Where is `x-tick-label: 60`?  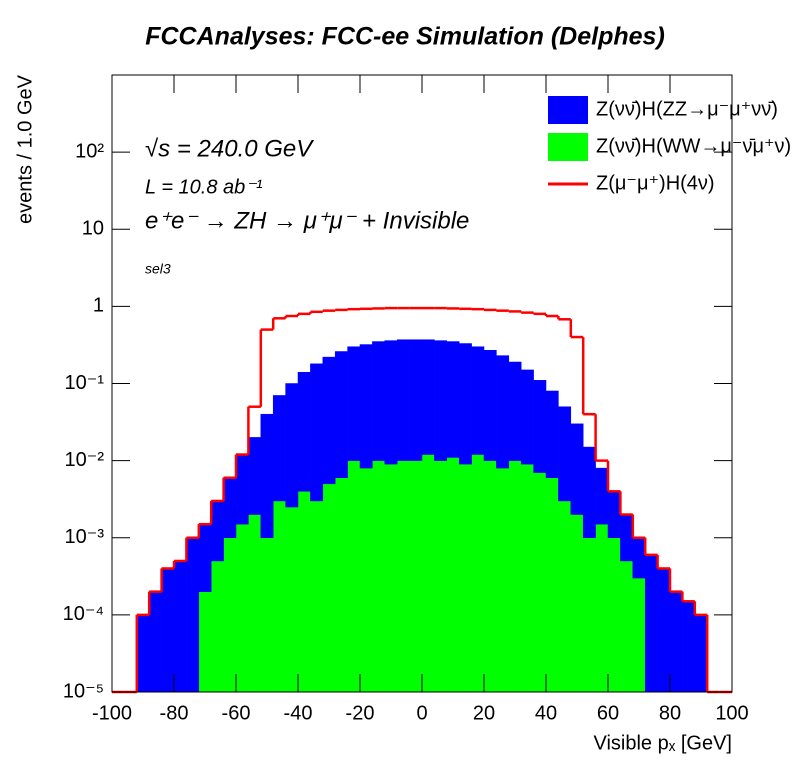 x-tick-label: 60 is located at coordinates (608, 713).